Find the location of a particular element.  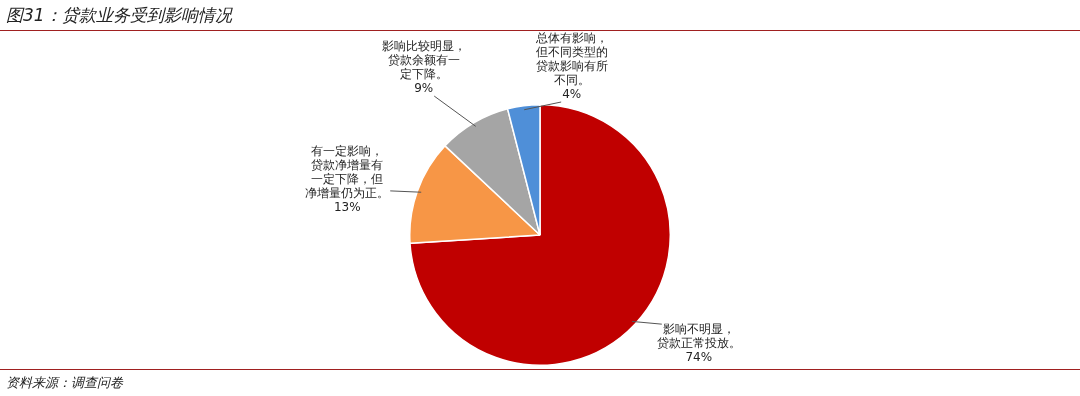

text: 资料来源：调查问卷 is located at coordinates (64, 383).